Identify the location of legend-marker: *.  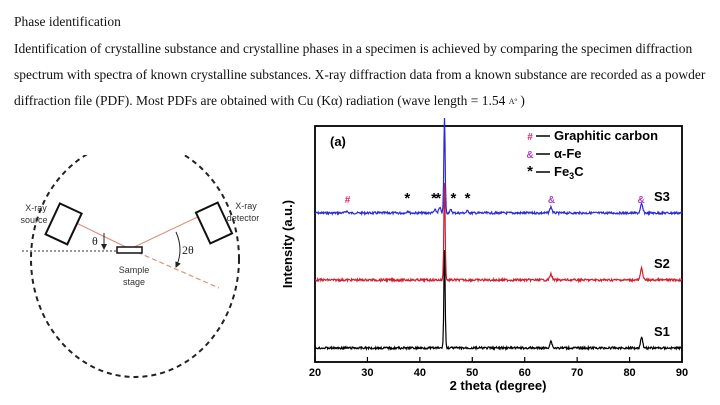
(530, 171).